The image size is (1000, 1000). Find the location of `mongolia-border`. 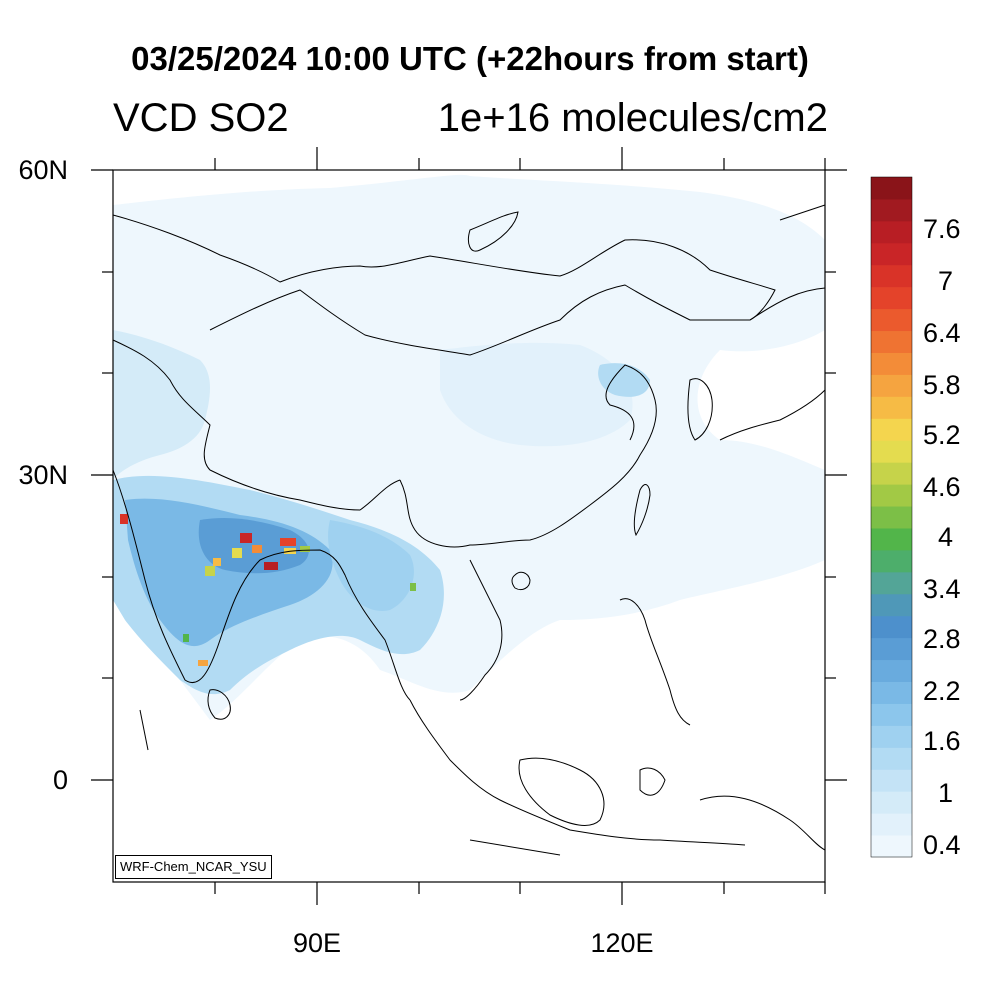

mongolia-border is located at coordinates (517, 320).